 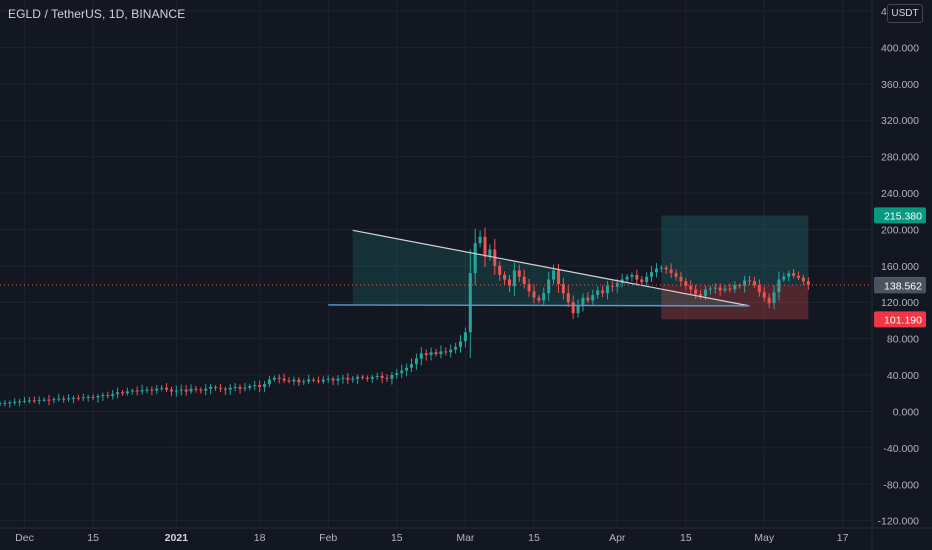 I want to click on resistance-trendline, so click(x=551, y=268).